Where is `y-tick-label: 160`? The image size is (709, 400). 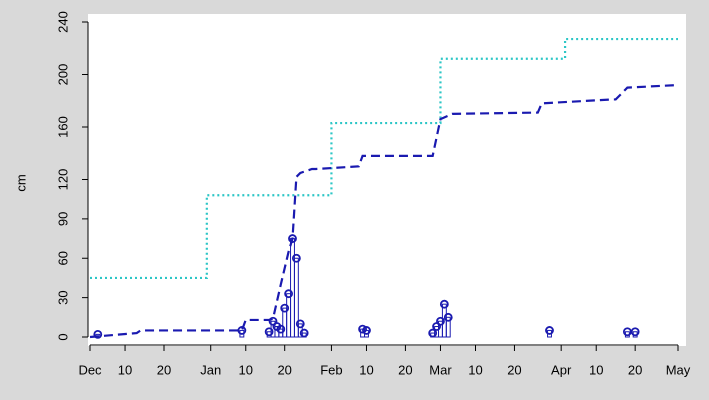
y-tick-label: 160 is located at coordinates (62, 127).